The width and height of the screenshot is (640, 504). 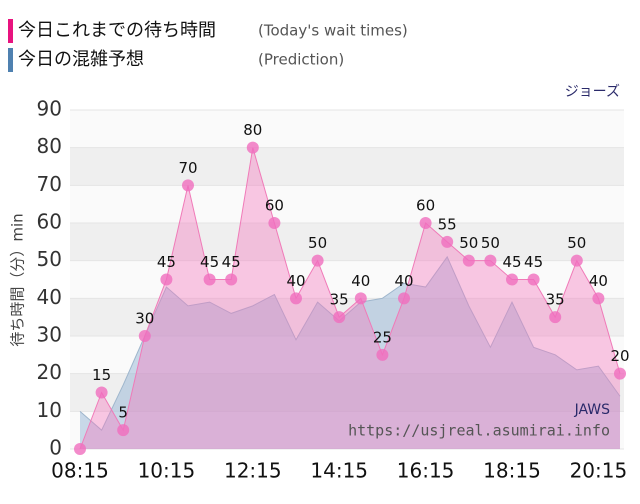 I want to click on y-tick-label: 30, so click(x=49, y=335).